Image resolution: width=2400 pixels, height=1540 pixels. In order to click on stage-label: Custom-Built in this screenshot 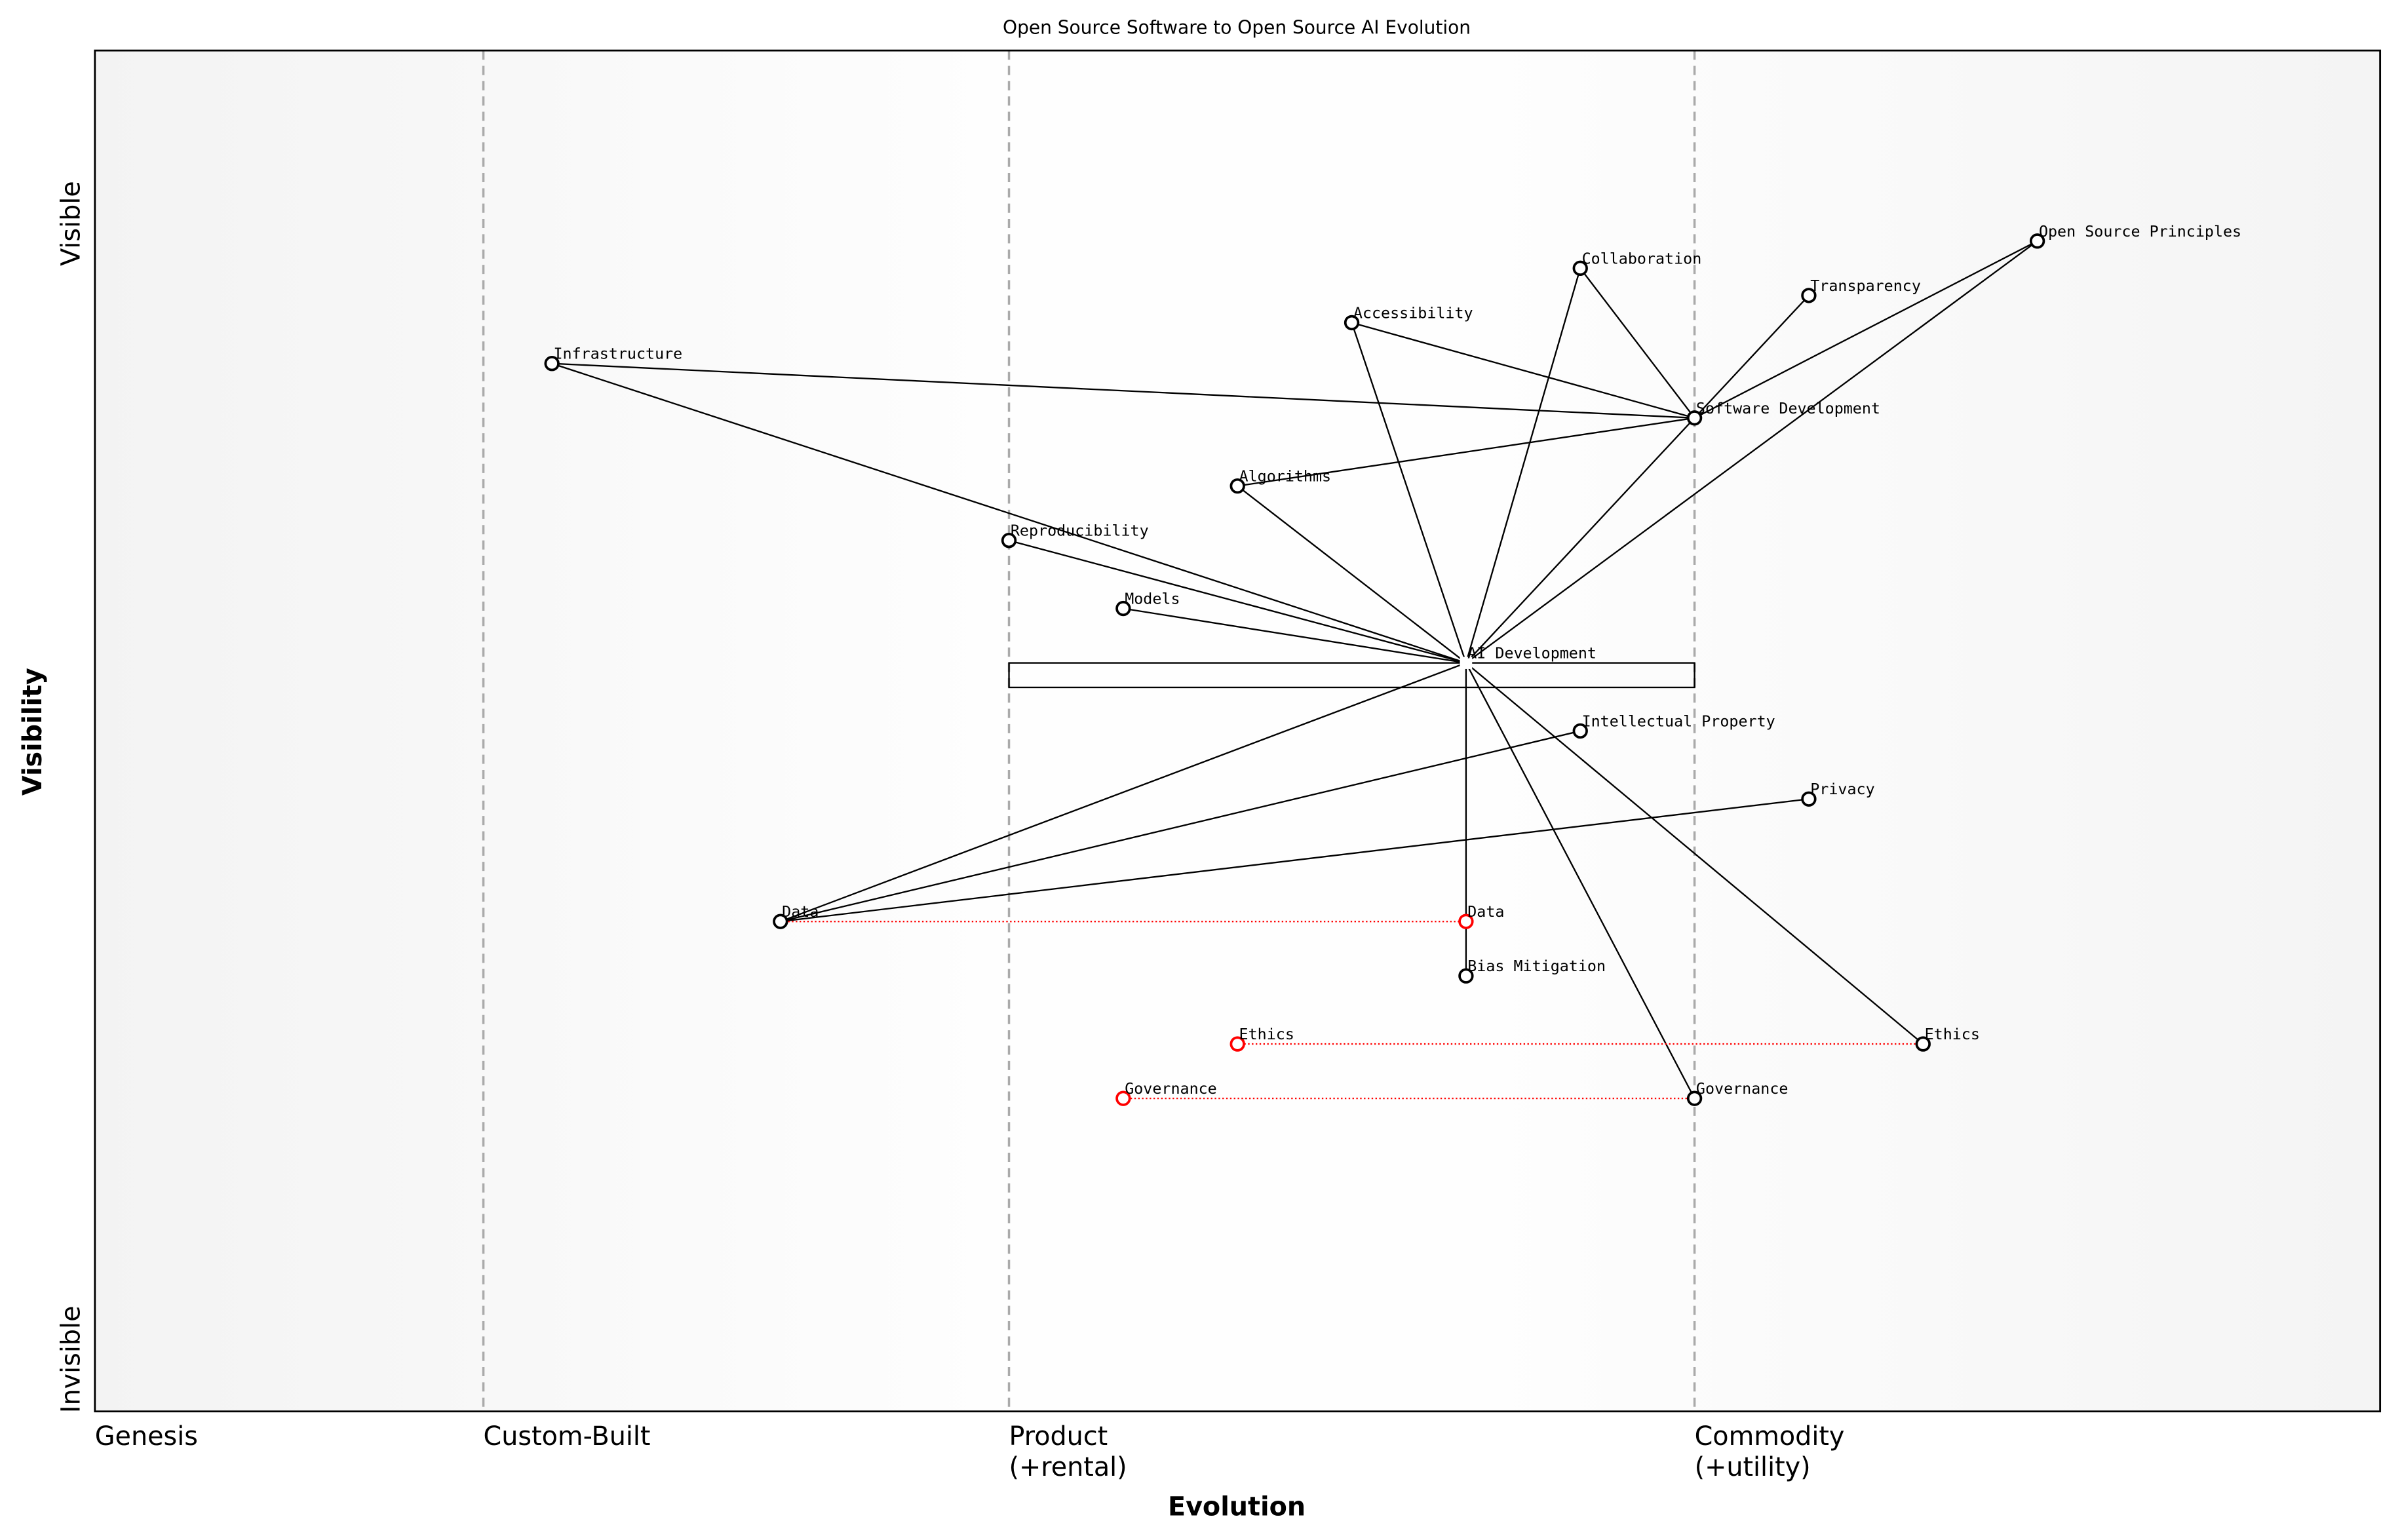, I will do `click(567, 1436)`.